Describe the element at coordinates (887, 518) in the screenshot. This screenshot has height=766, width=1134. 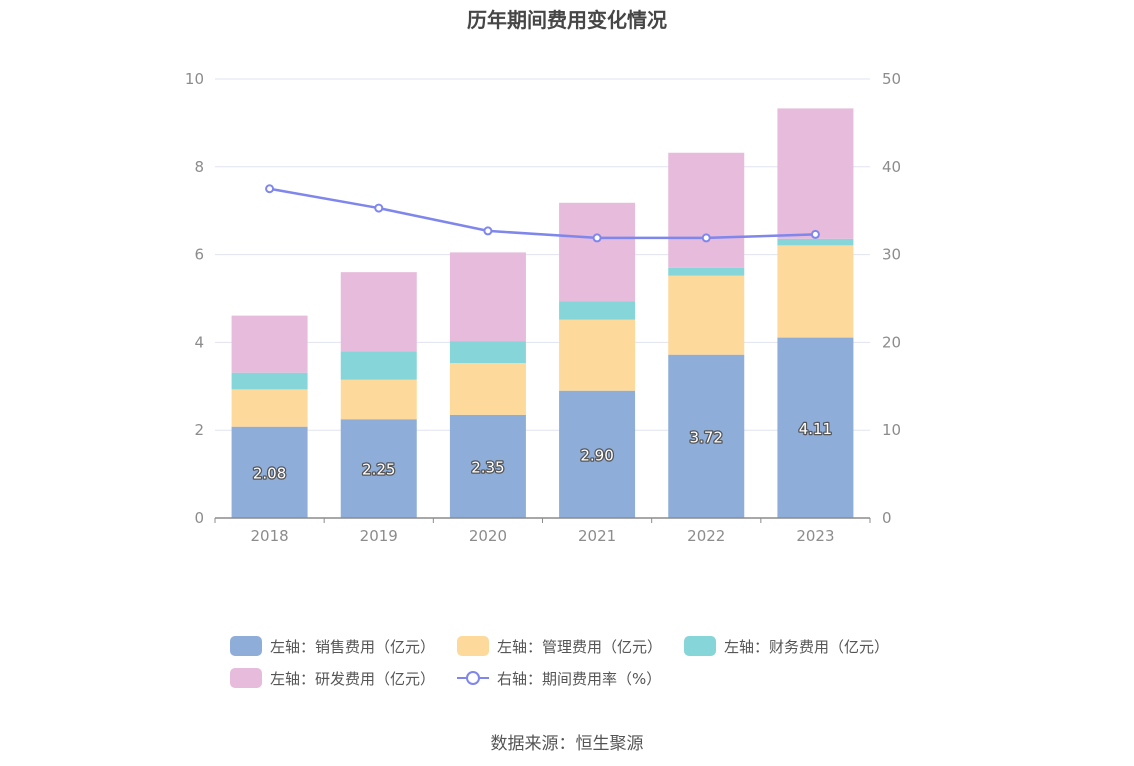
I see `y-right-tick-label: 0` at that location.